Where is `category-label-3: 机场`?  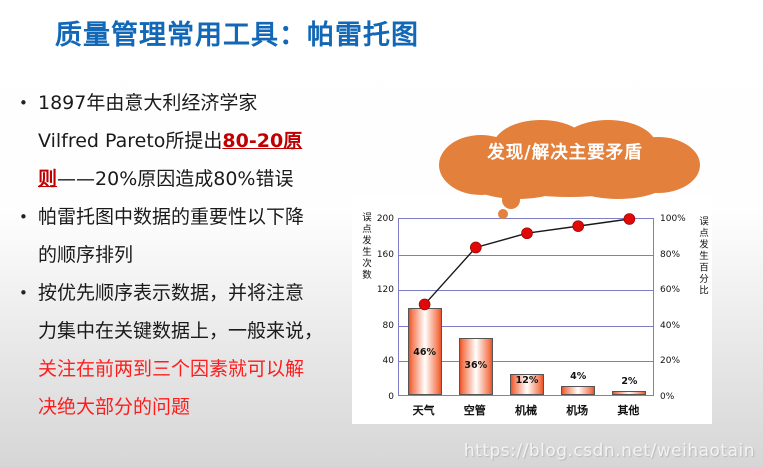 category-label-3: 机场 is located at coordinates (577, 410).